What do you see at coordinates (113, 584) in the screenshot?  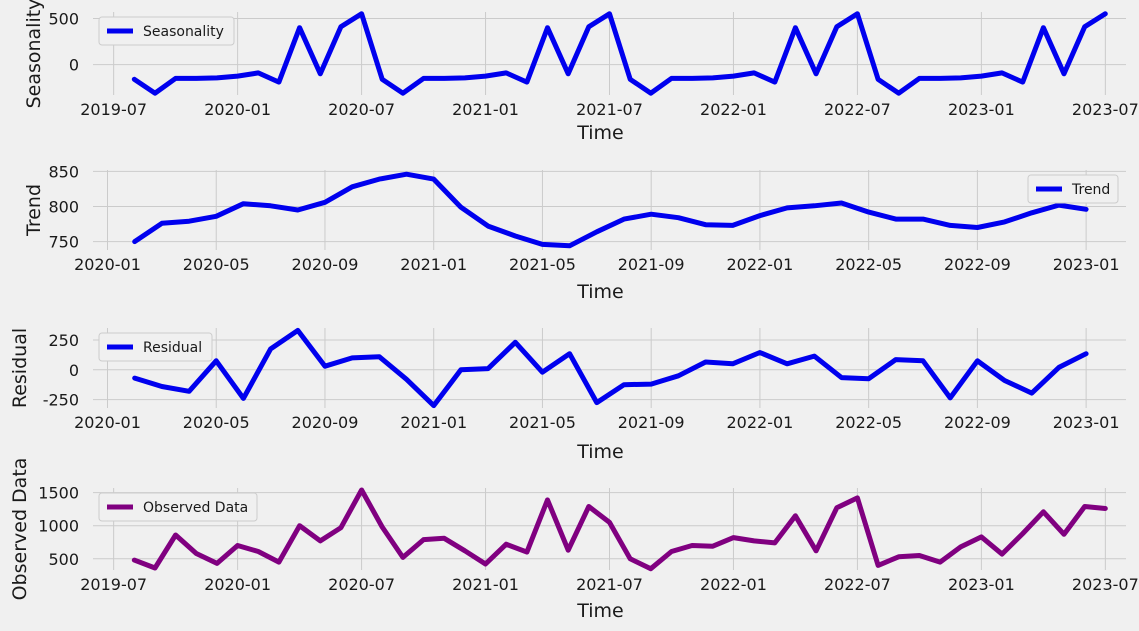 I see `x-tick-label: 2019-07` at bounding box center [113, 584].